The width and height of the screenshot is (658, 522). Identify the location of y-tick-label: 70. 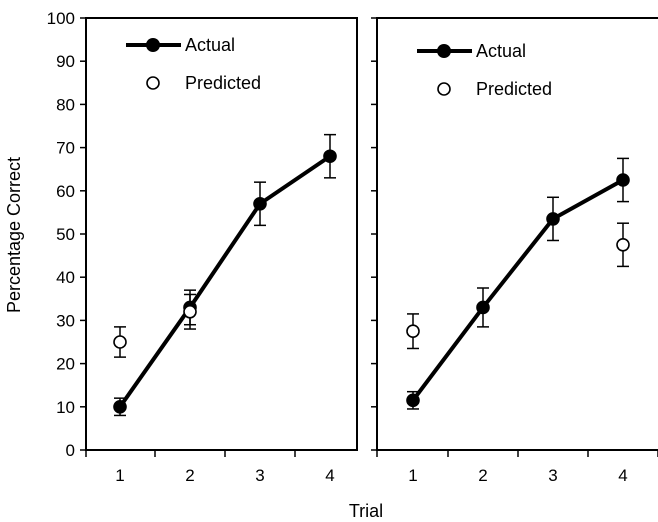
(65, 148).